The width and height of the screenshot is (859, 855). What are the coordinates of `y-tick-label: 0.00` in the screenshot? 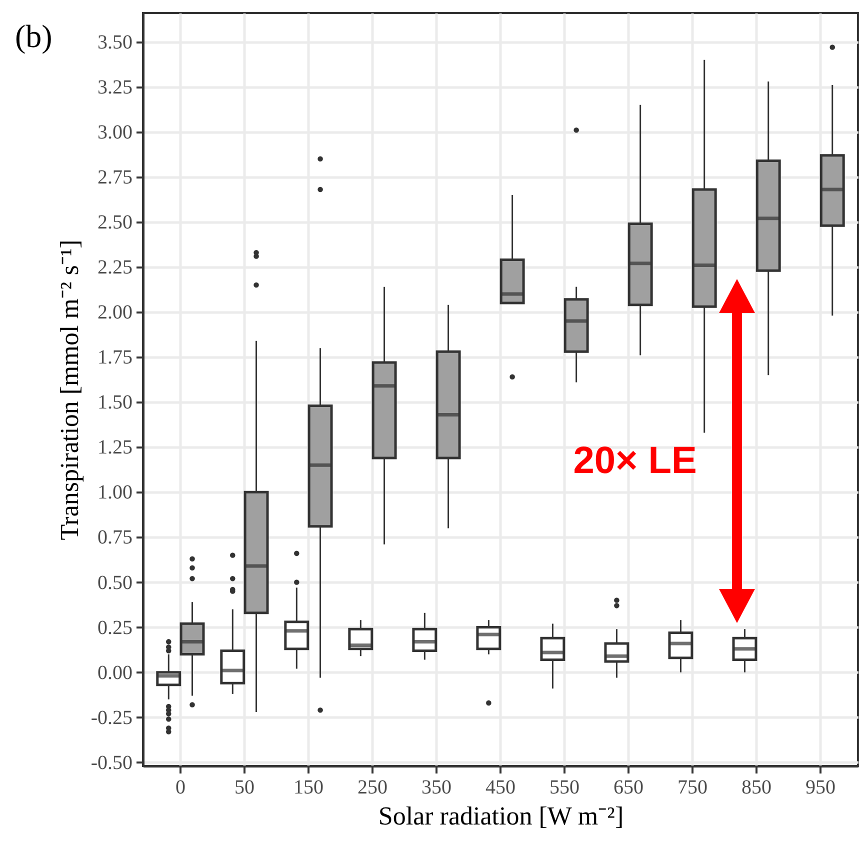 It's located at (115, 673).